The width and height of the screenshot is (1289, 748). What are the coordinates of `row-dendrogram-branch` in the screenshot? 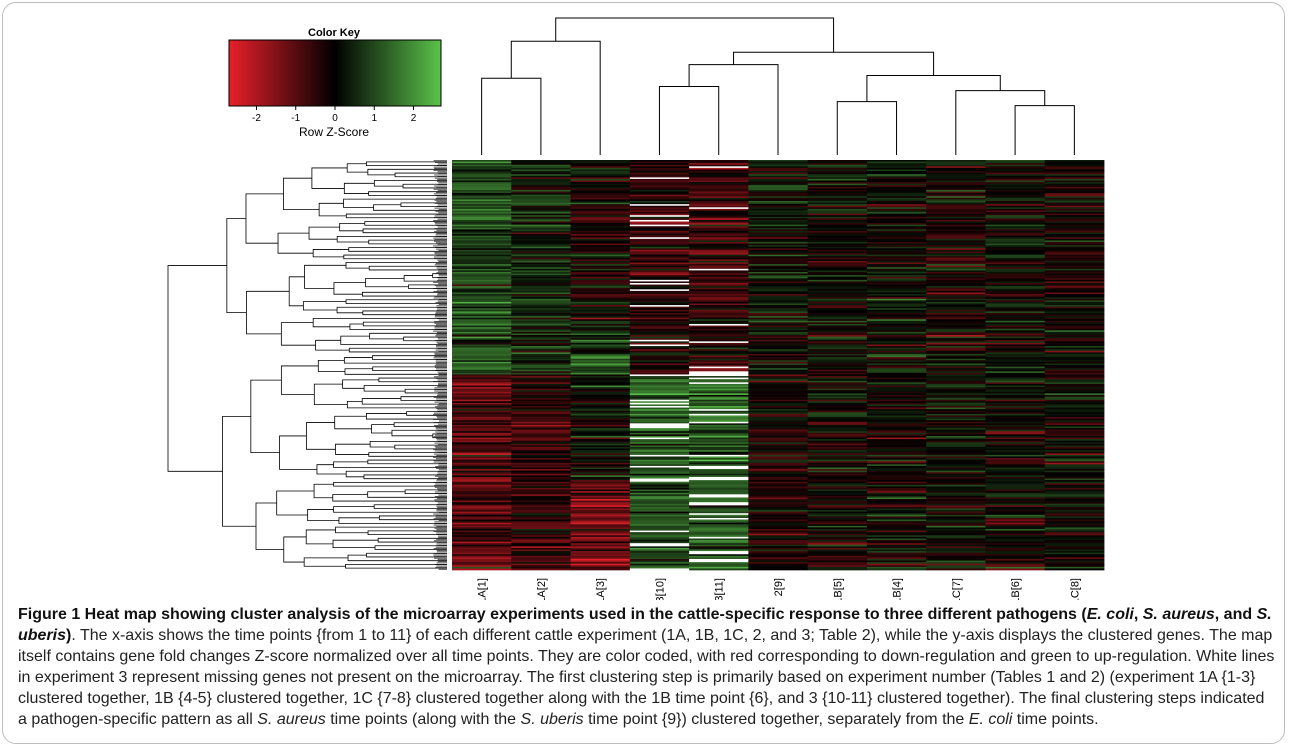 It's located at (420, 447).